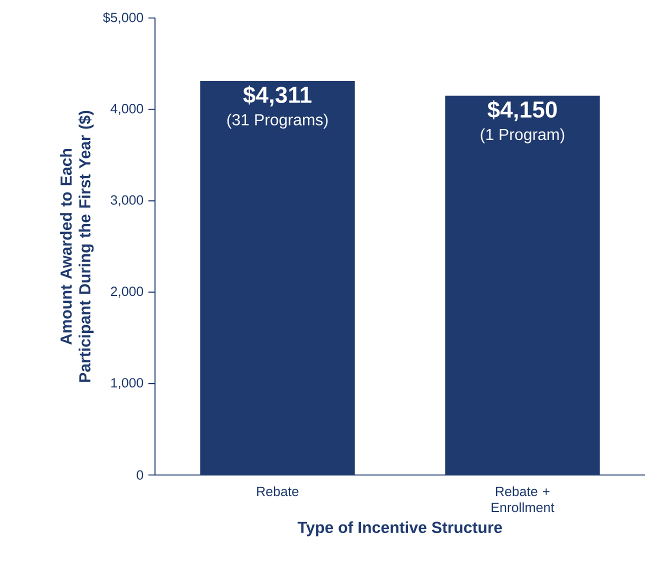  I want to click on data-label: $4,150, so click(522, 111).